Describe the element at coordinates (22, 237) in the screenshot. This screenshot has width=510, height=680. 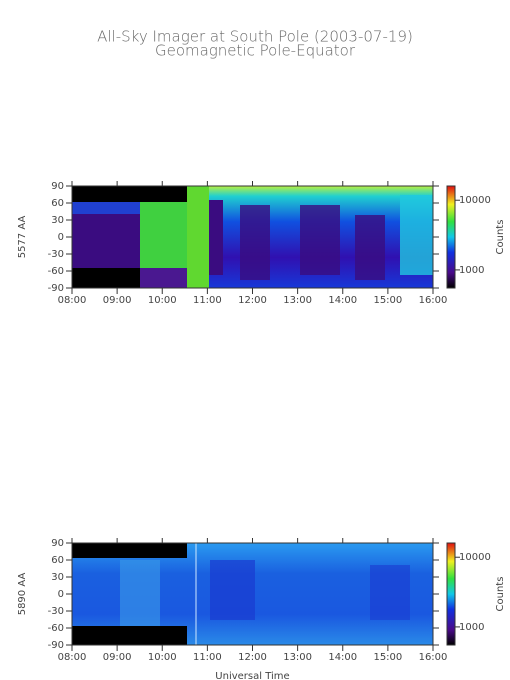
I see `y-axis-label: 5577 AA` at that location.